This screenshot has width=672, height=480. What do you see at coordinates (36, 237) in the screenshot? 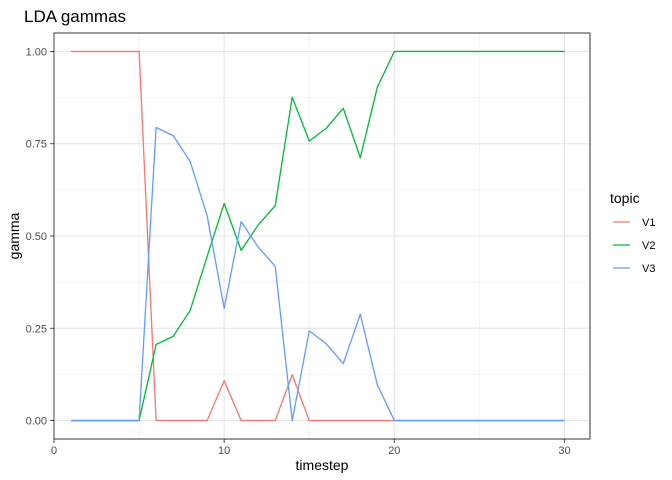
I see `y-tick-label: 0.50` at bounding box center [36, 237].